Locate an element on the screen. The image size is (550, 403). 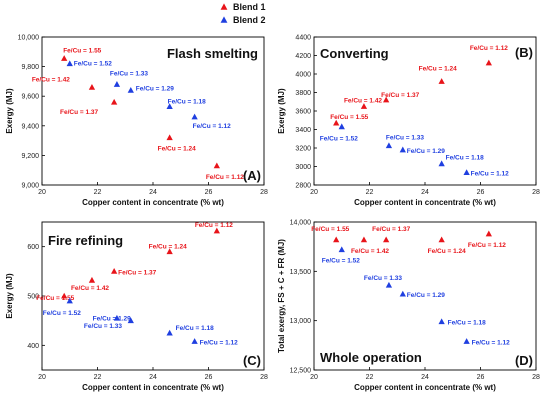
y-tick-label: 500 is located at coordinates (33, 297).